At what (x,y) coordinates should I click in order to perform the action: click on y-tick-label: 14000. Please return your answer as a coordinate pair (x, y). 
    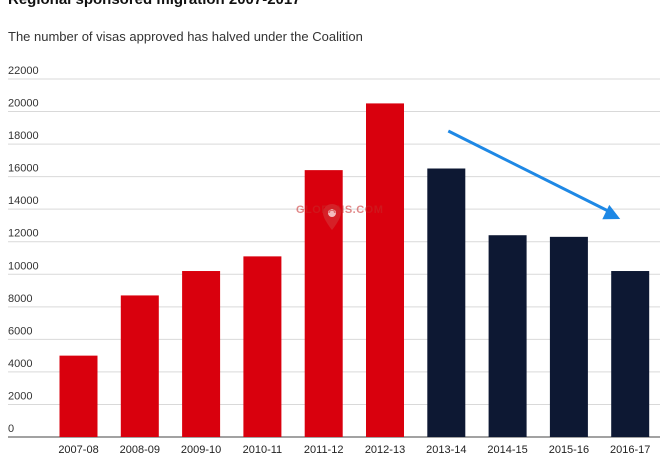
    Looking at the image, I should click on (23, 201).